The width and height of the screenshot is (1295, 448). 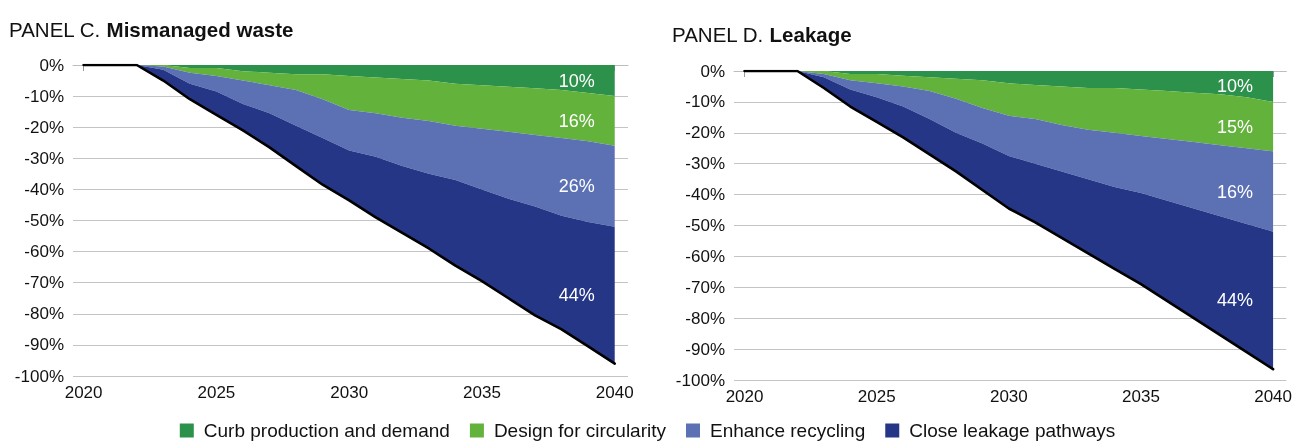 What do you see at coordinates (1235, 126) in the screenshot?
I see `annotation: 15%` at bounding box center [1235, 126].